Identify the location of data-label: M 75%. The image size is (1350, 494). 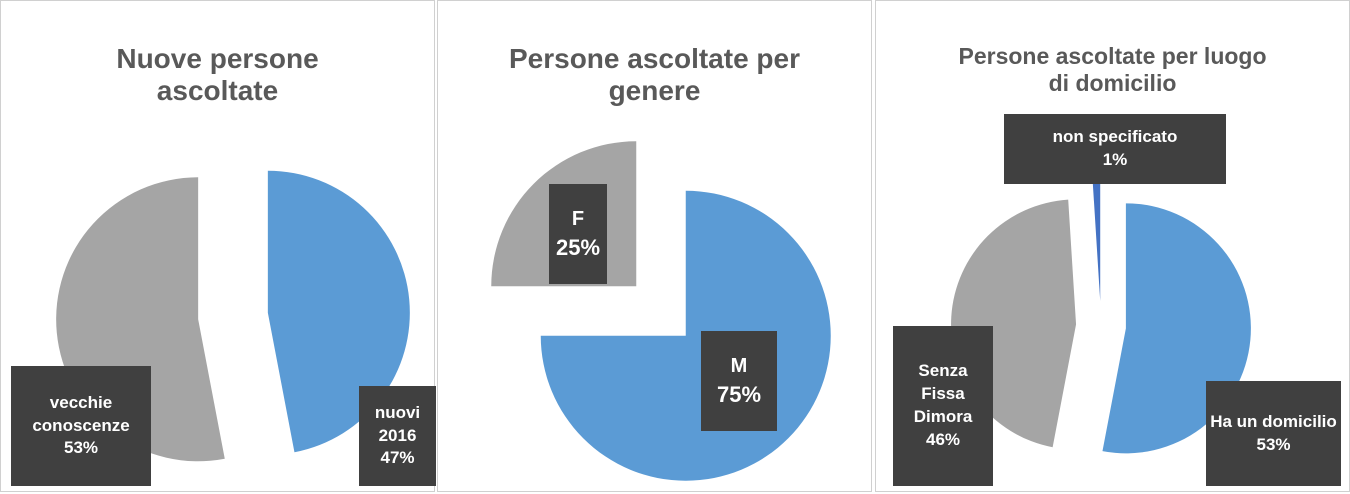
(739, 381).